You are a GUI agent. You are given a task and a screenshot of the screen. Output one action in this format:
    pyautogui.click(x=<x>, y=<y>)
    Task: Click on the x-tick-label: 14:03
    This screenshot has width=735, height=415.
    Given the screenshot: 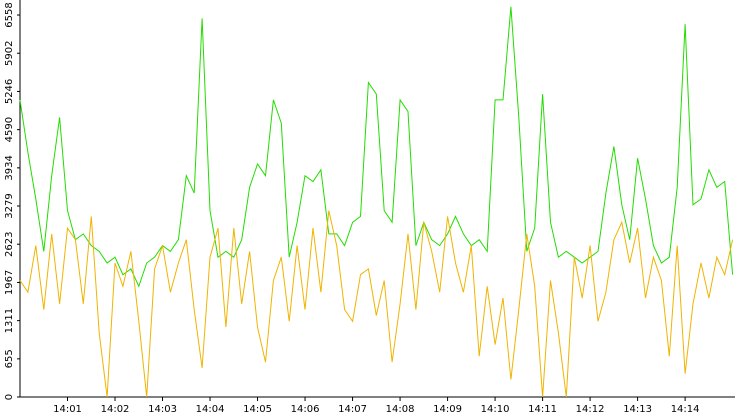 What is the action you would take?
    pyautogui.click(x=162, y=409)
    